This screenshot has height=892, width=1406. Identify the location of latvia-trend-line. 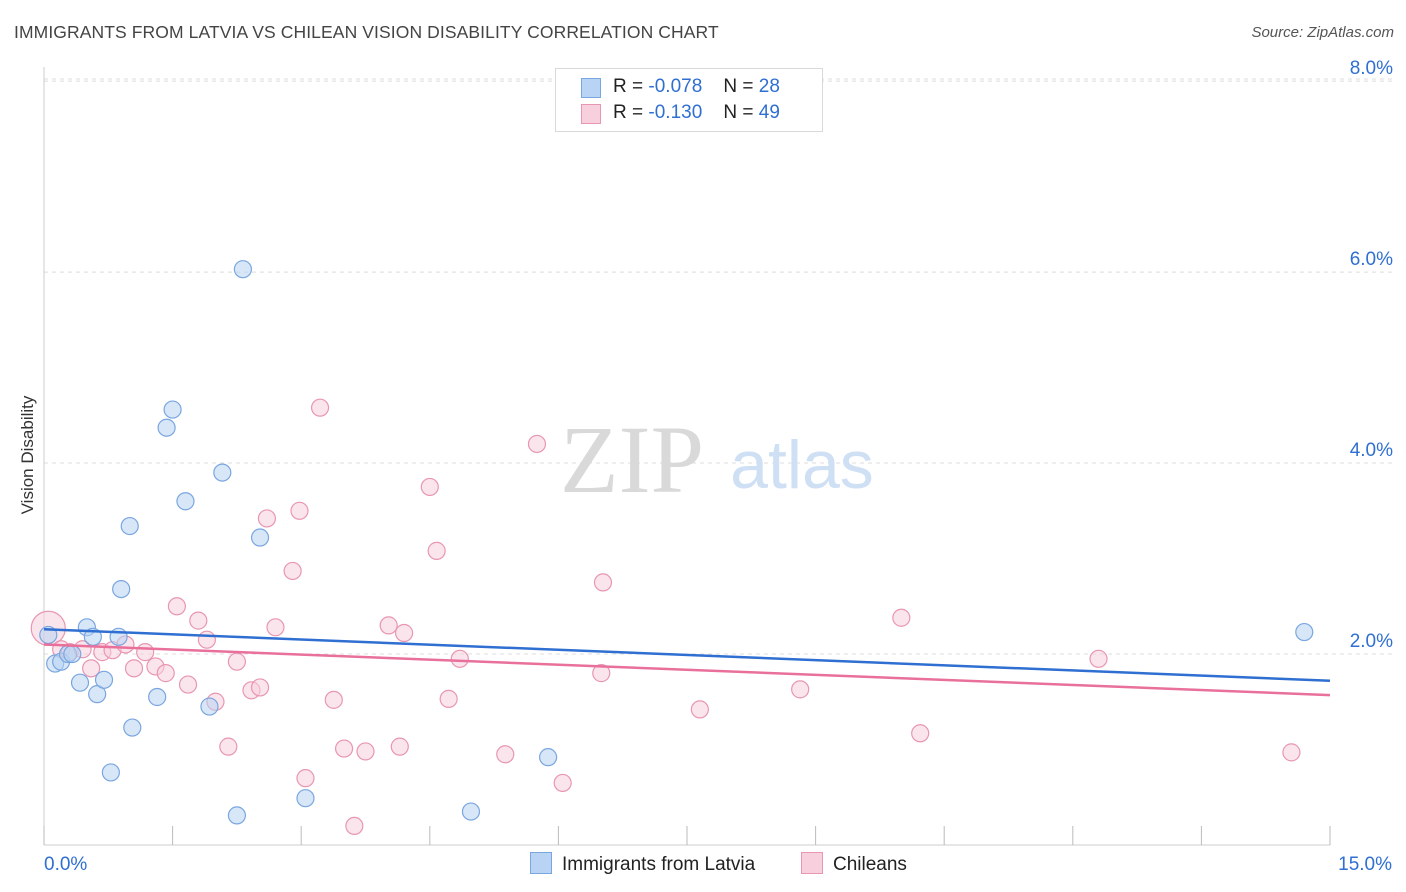
(687, 655).